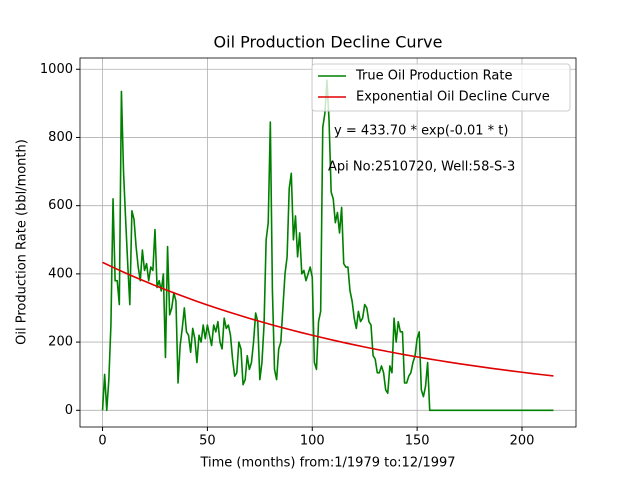 Image resolution: width=640 pixels, height=480 pixels. I want to click on y-tick-label: 800, so click(60, 137).